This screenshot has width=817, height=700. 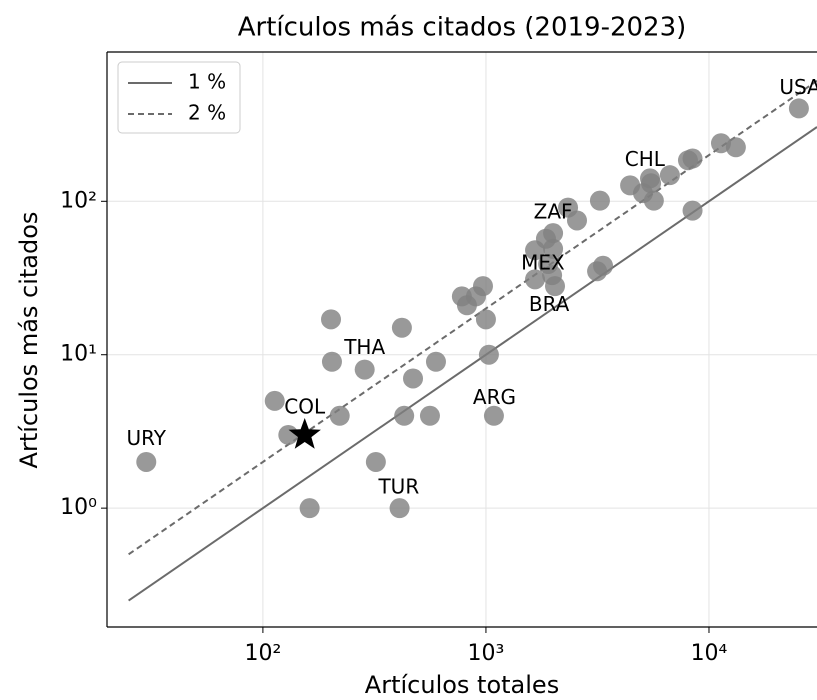 I want to click on y-tick-label: 10⁰, so click(x=78, y=507).